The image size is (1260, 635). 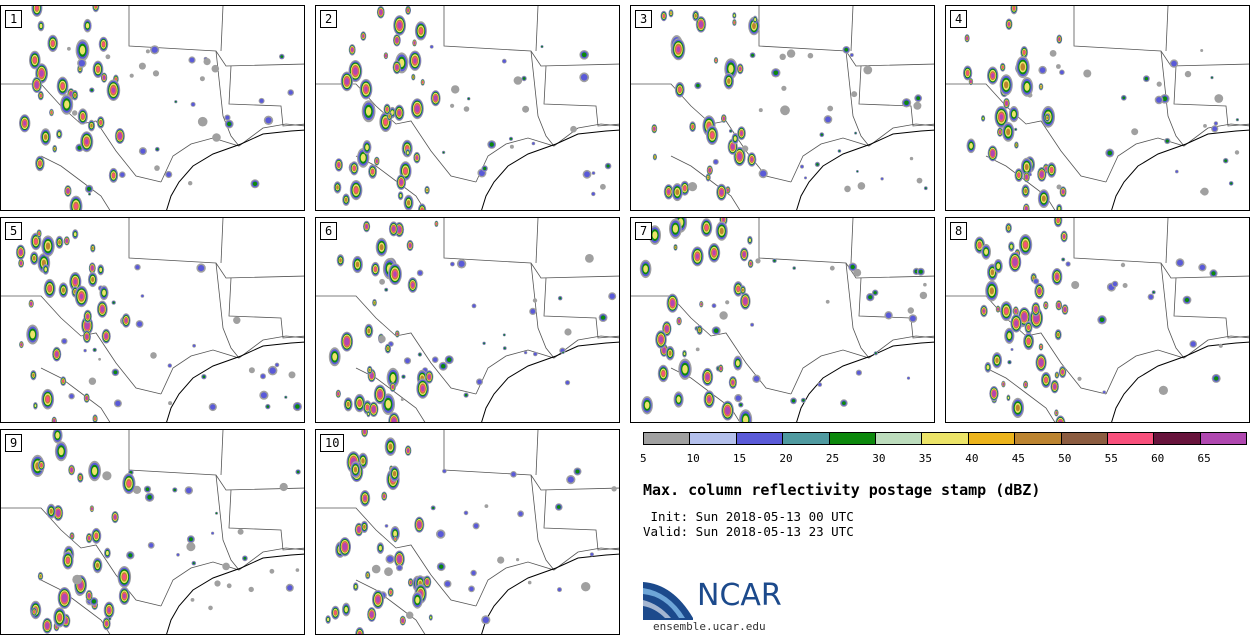 I want to click on colorbar-tick-label: 55, so click(x=1111, y=458).